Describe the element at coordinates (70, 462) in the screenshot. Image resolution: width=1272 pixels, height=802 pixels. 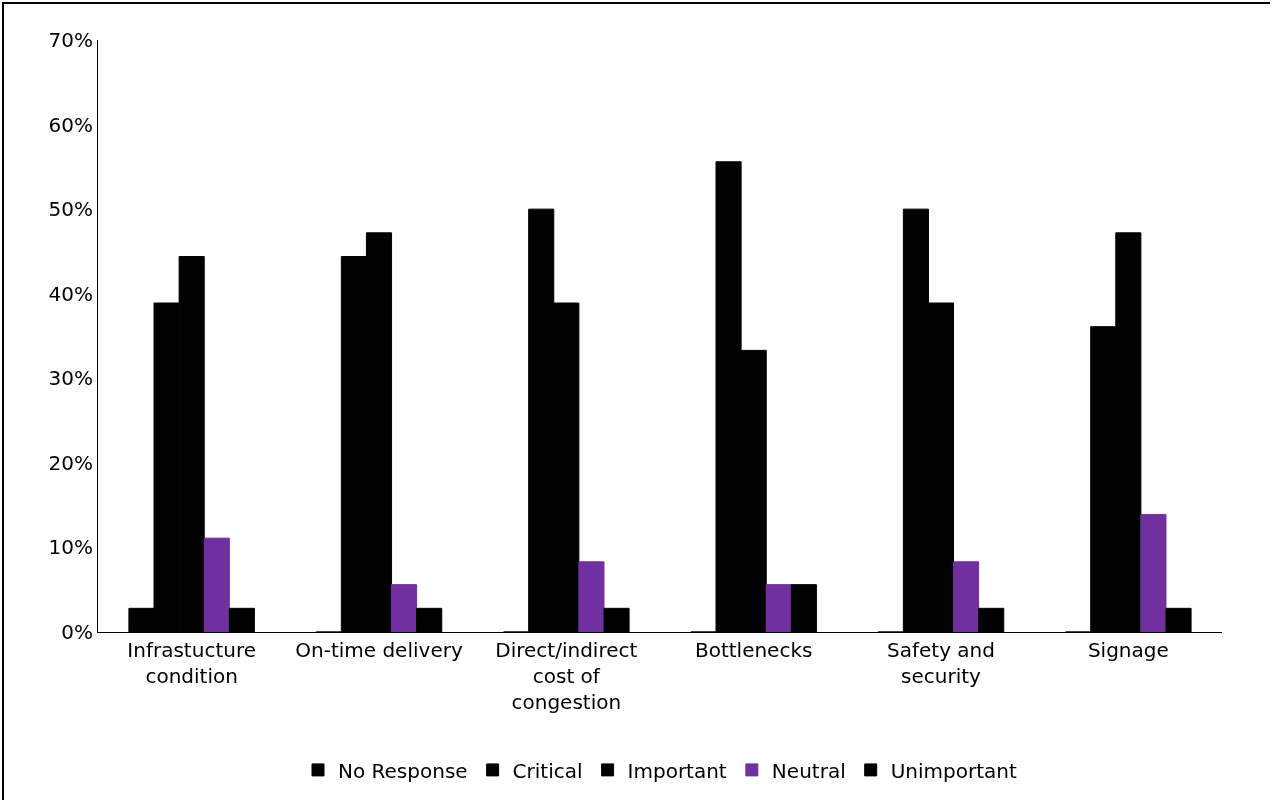
I see `y-tick-label: 20%` at that location.